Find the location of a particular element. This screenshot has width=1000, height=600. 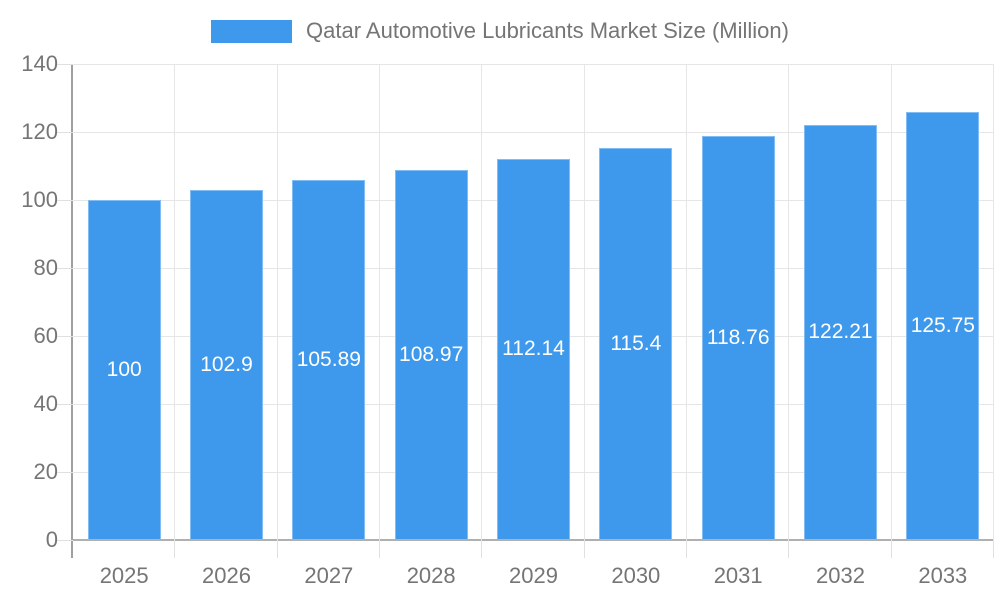

x-axis-label: 2026 is located at coordinates (226, 575).